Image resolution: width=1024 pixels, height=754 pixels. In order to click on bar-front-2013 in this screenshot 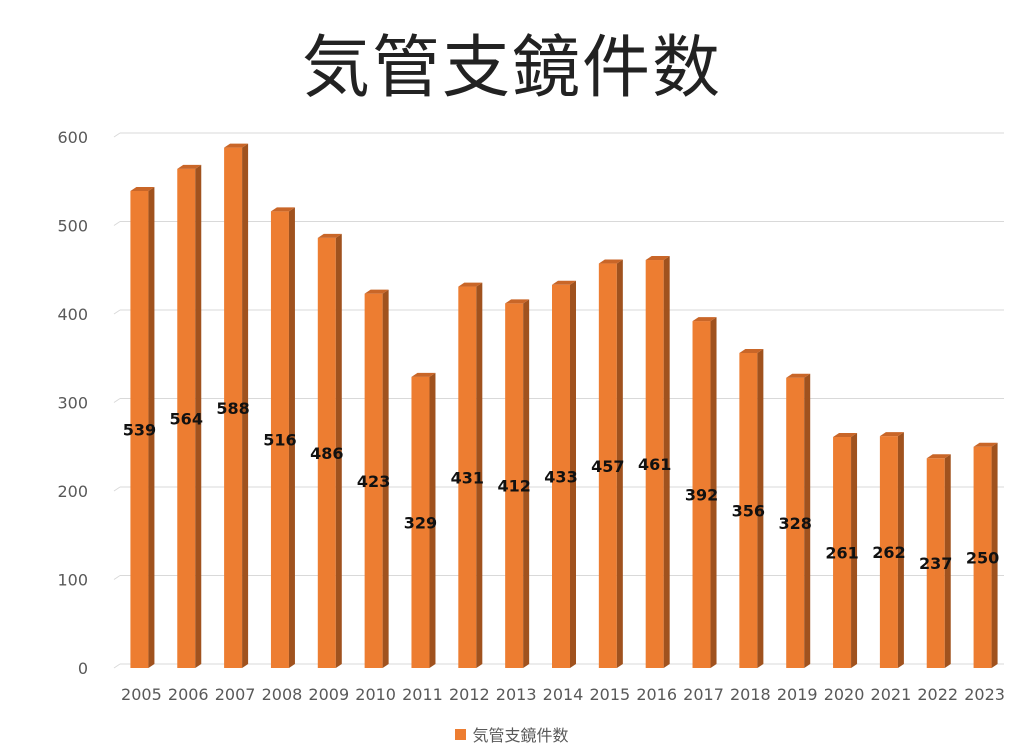, I will do `click(514, 485)`.